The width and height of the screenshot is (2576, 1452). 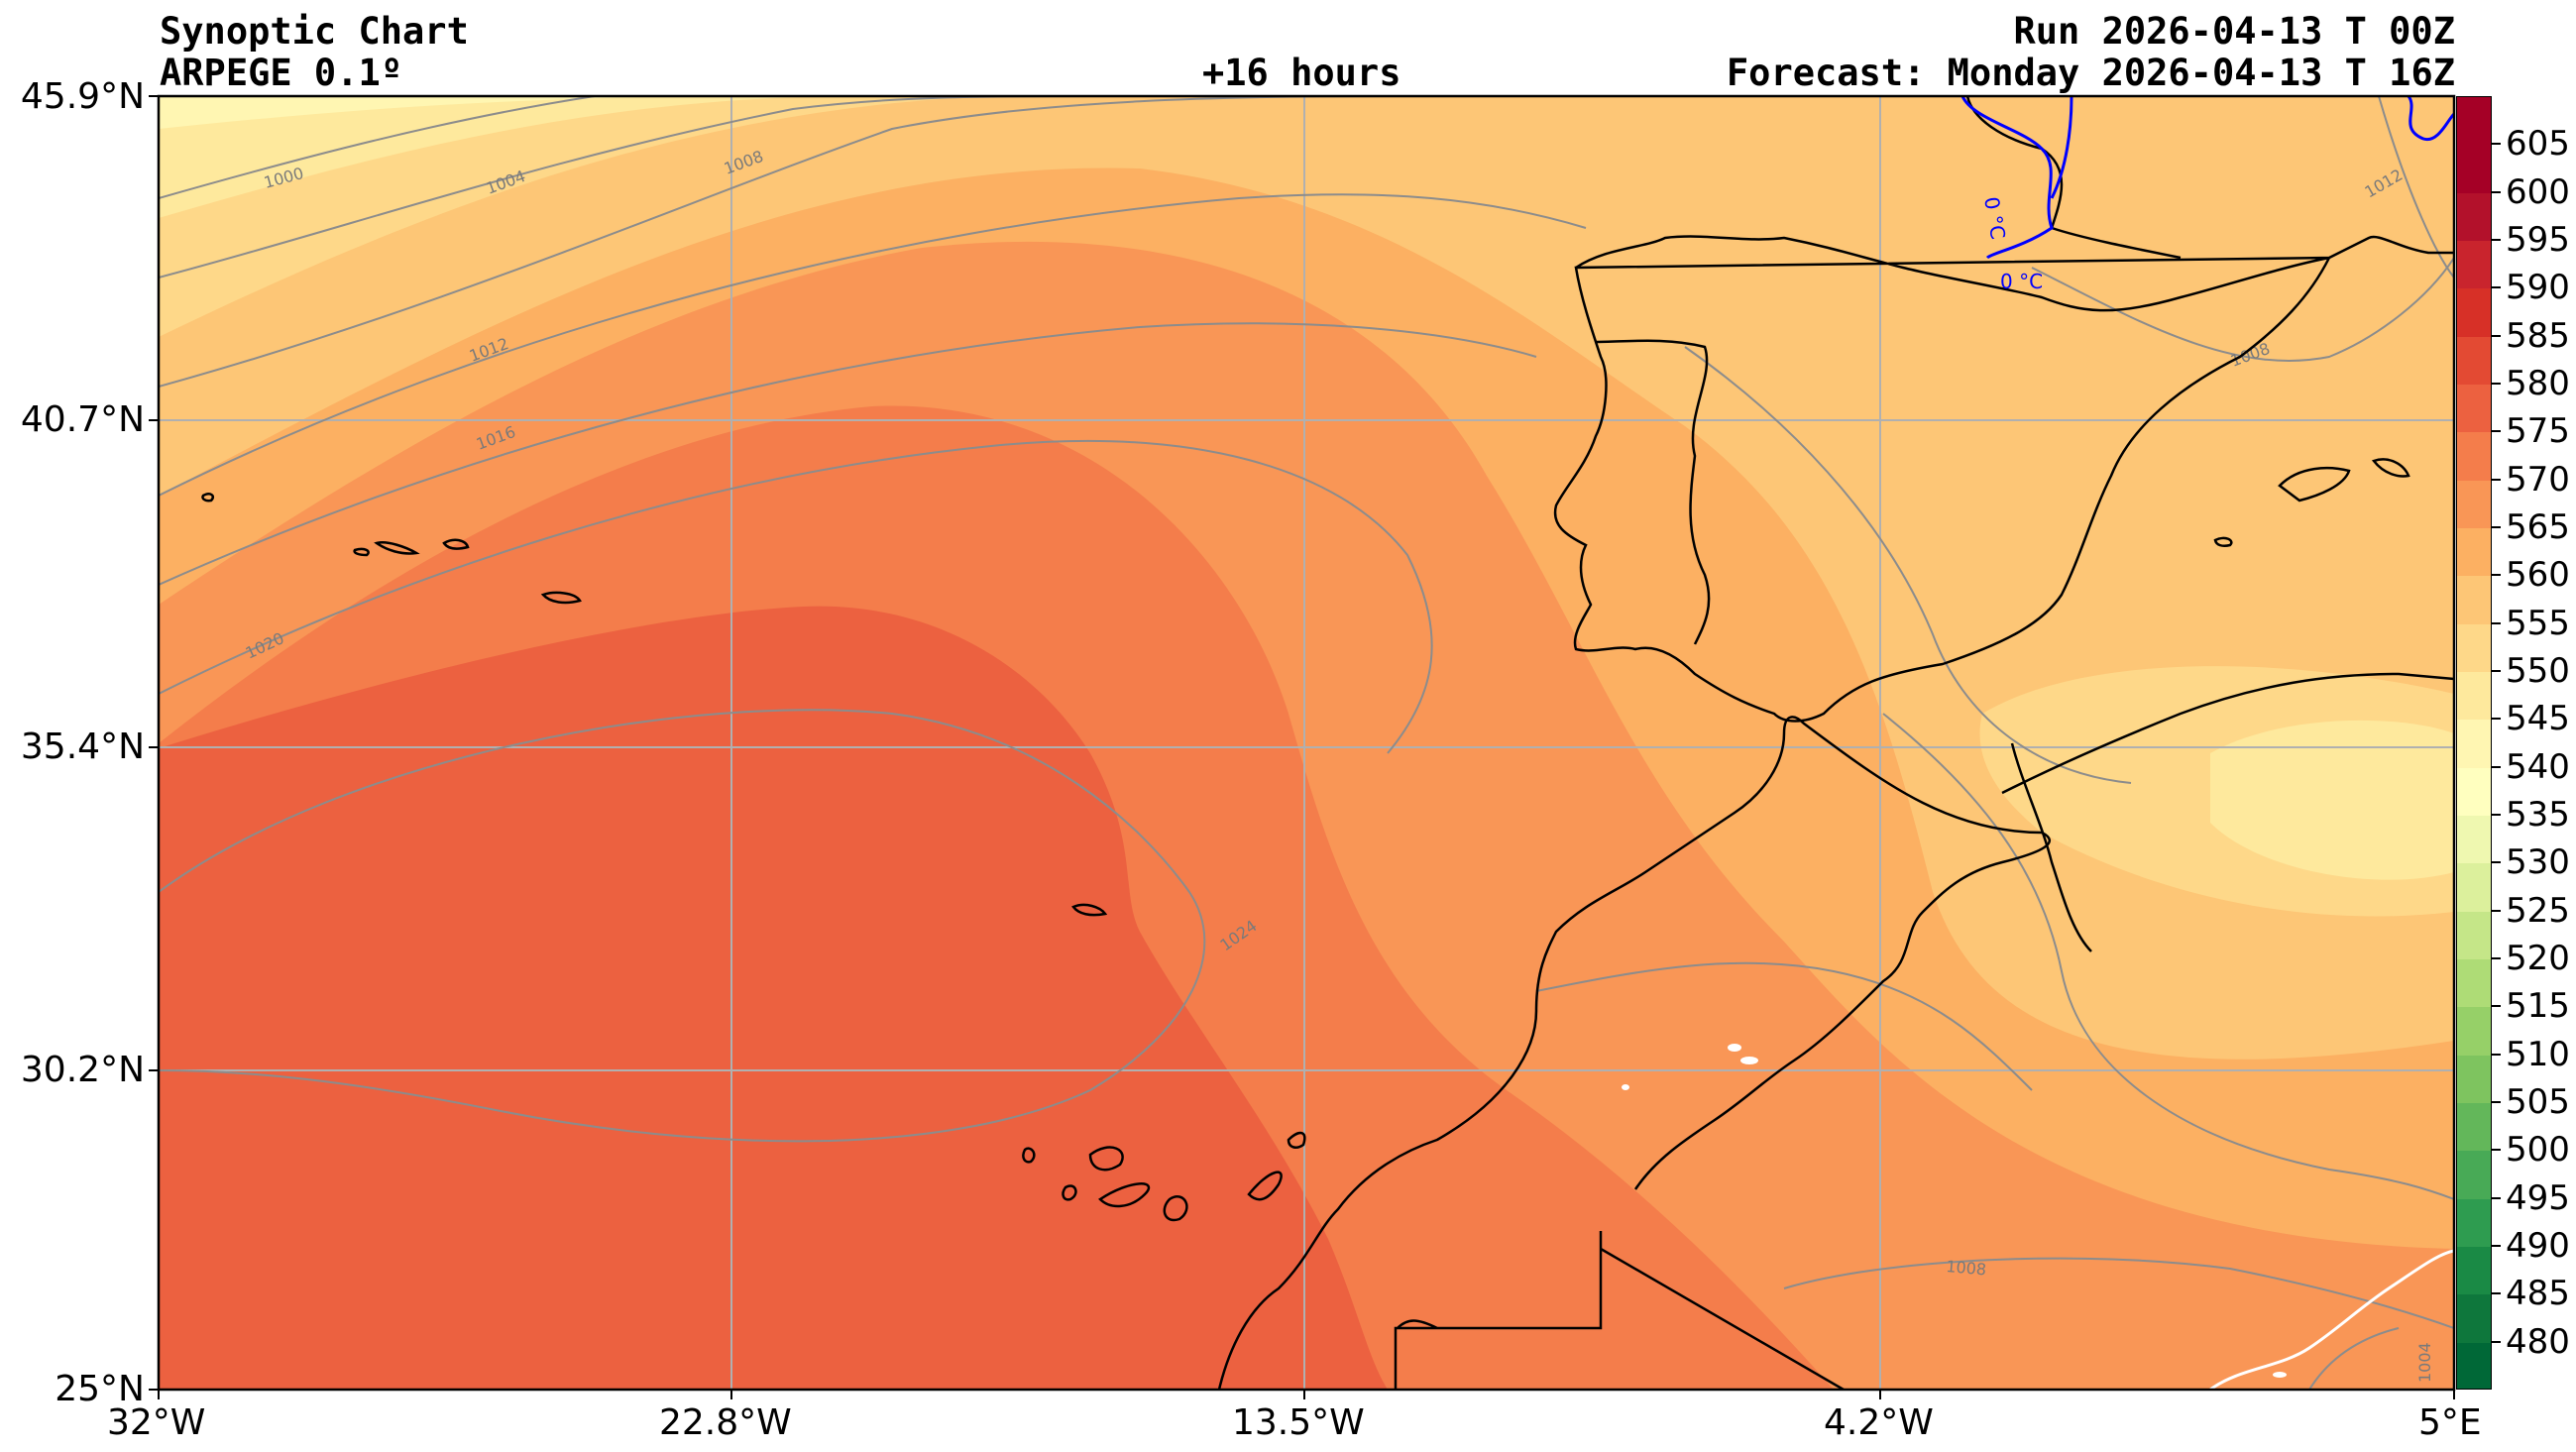 I want to click on isobar-morocco, so click(x=1784, y=1026).